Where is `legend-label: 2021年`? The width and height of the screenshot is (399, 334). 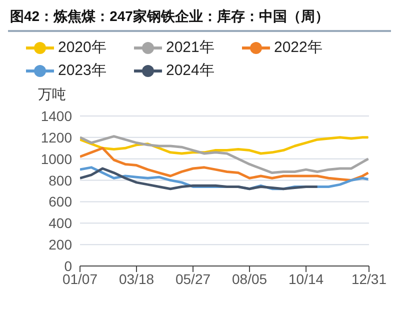
legend-label: 2021年 is located at coordinates (190, 47).